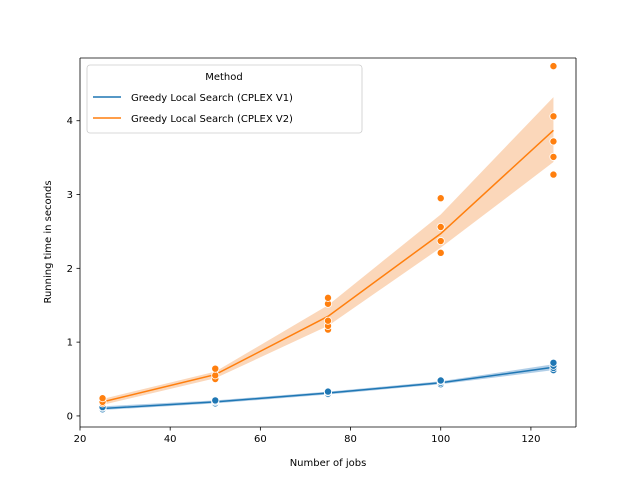  What do you see at coordinates (80, 439) in the screenshot?
I see `x-tick-label: 20` at bounding box center [80, 439].